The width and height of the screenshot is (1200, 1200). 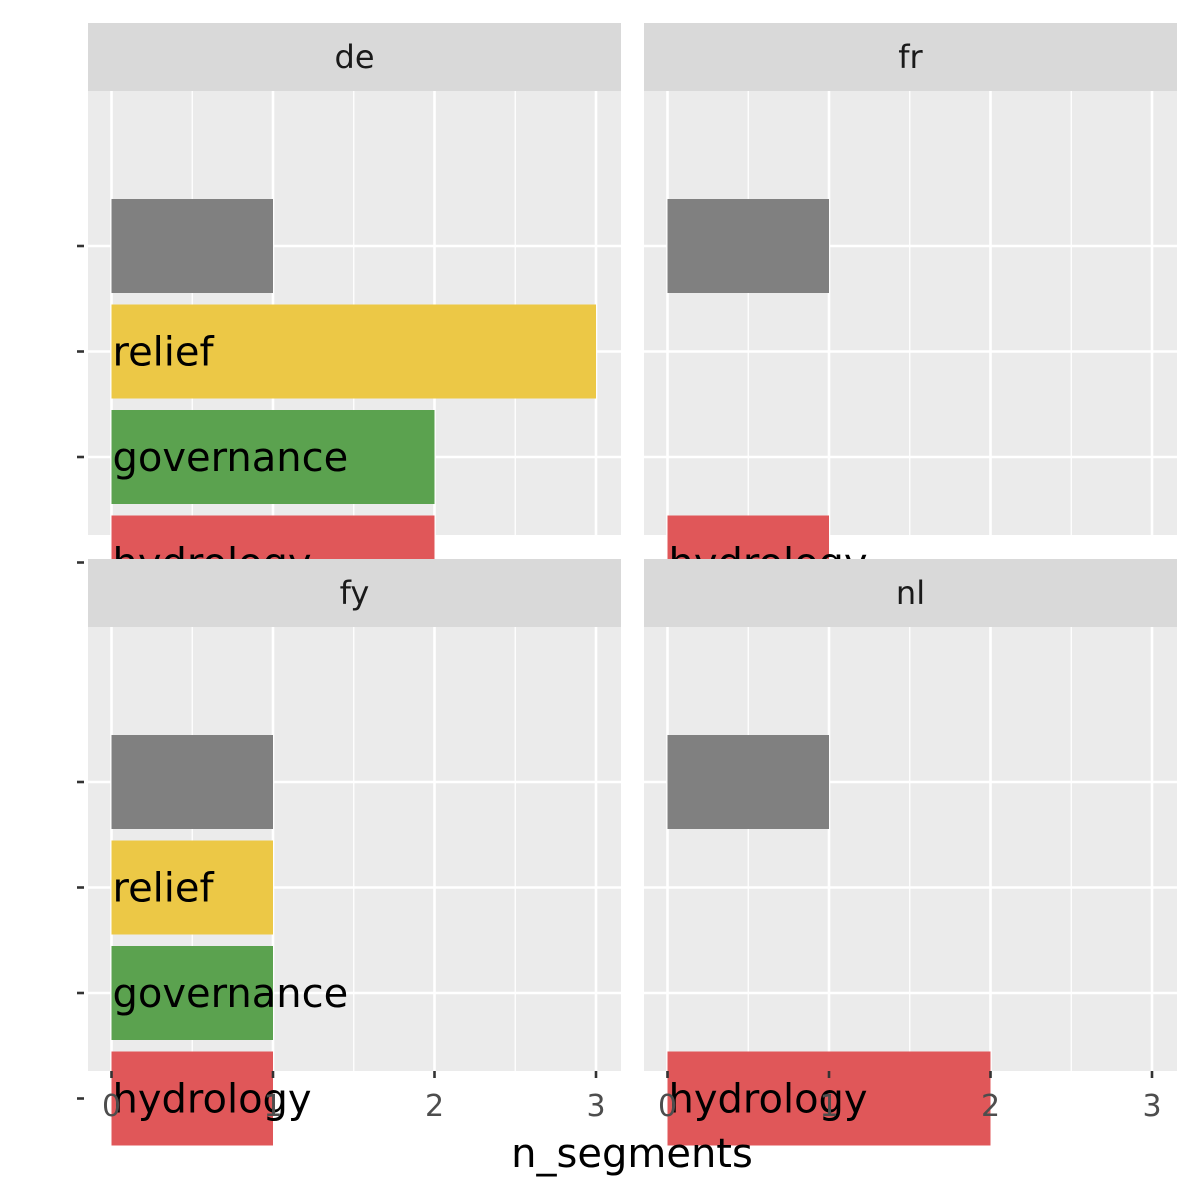 I want to click on facet-strip-label: de, so click(x=355, y=57).